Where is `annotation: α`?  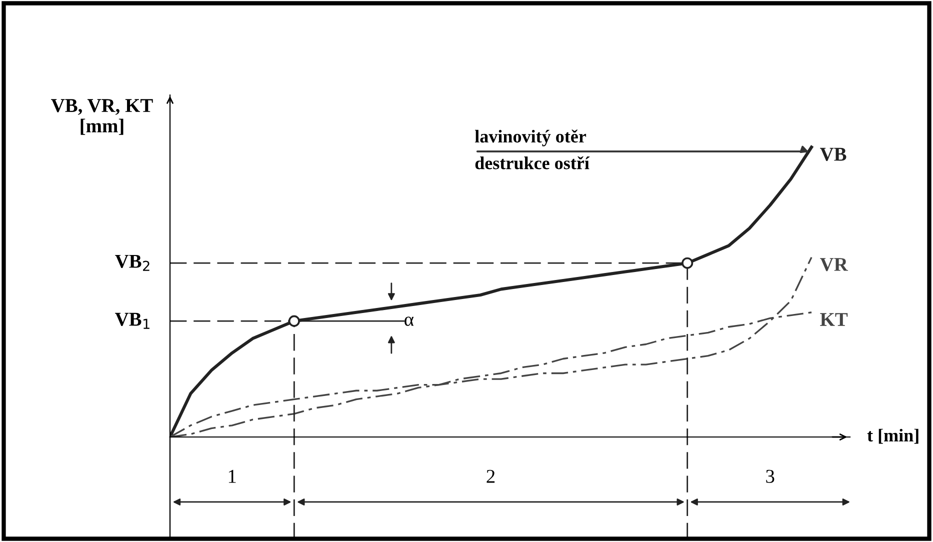
annotation: α is located at coordinates (409, 321).